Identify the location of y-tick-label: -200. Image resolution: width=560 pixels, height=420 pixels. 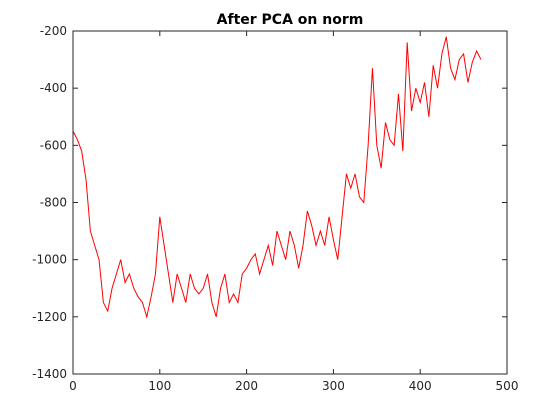
(53, 31).